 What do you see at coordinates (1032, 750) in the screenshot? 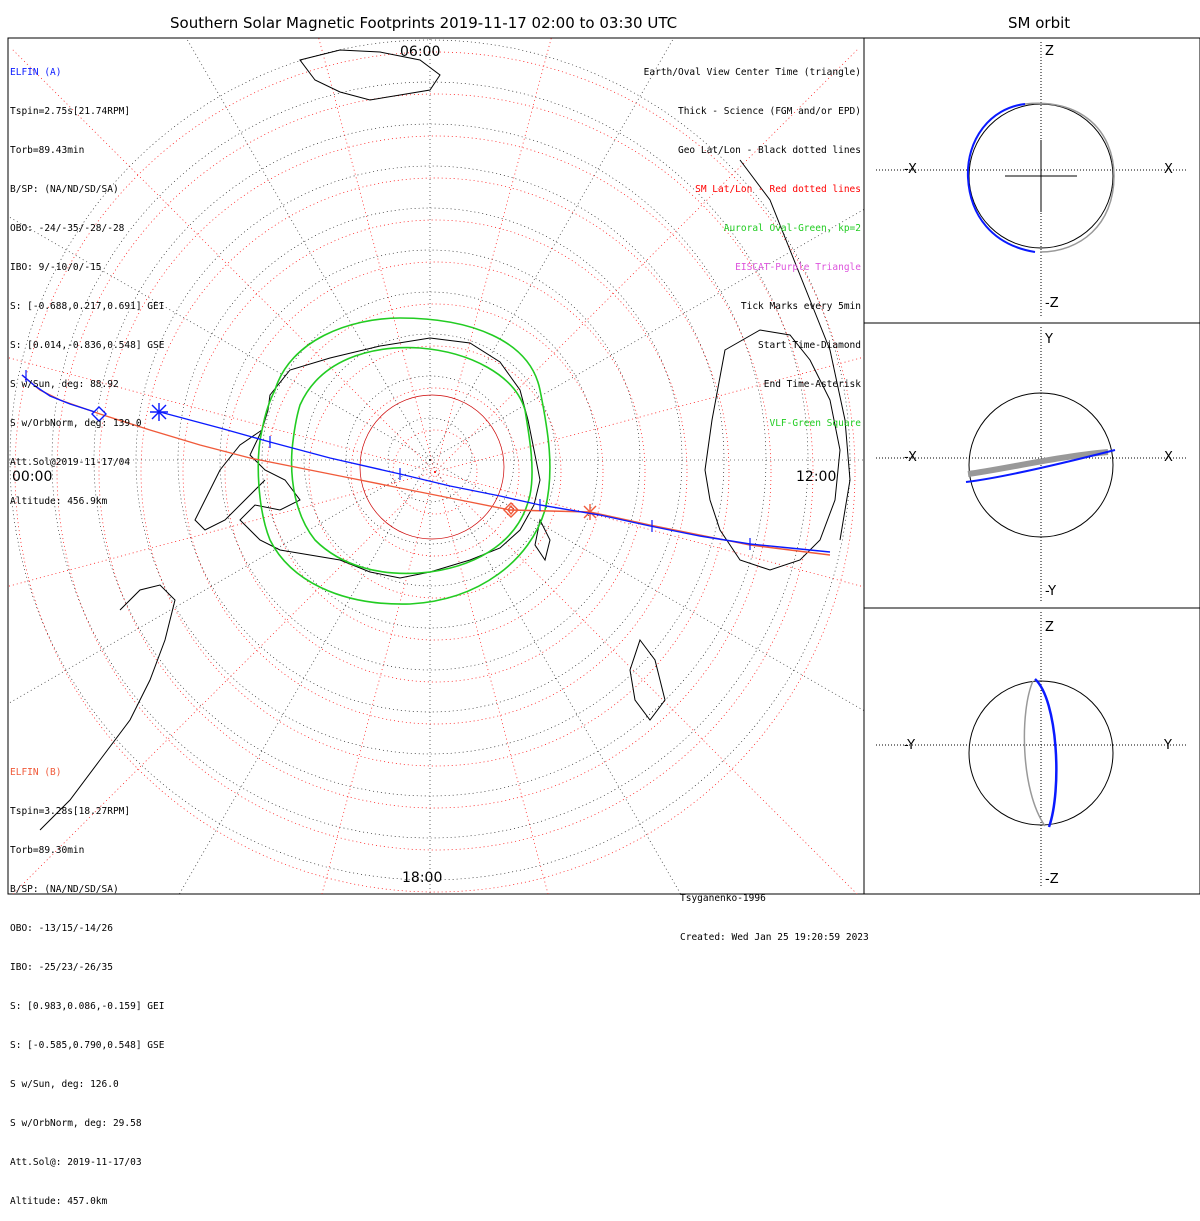
I see `orbit-panel-yz` at bounding box center [1032, 750].